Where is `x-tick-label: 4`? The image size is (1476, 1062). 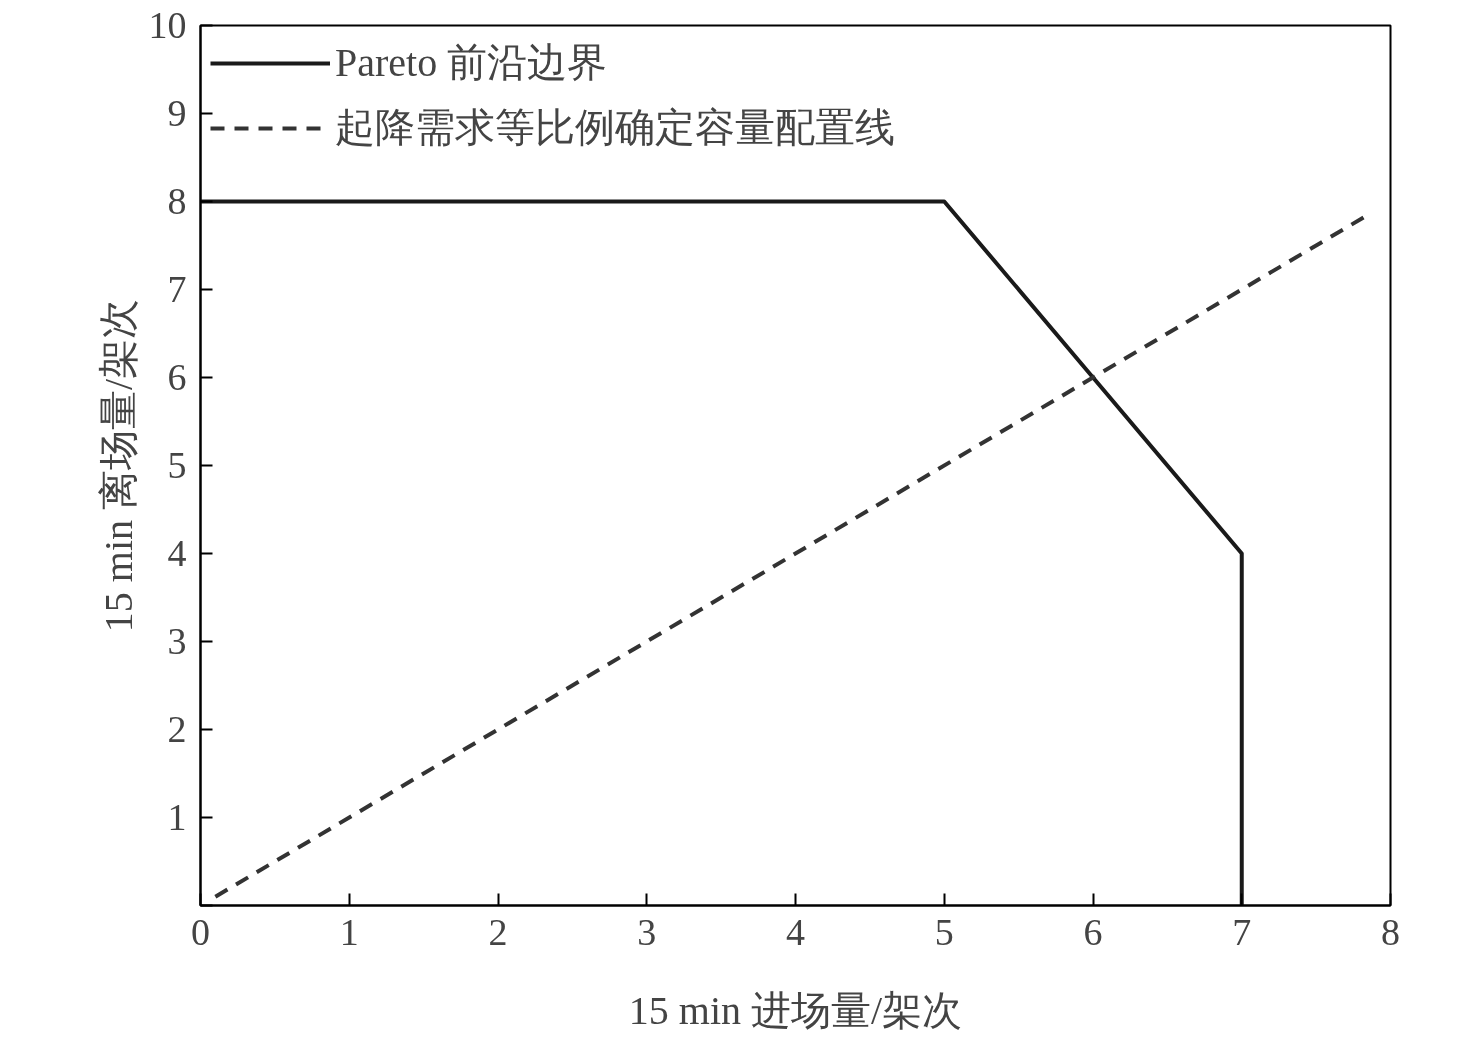 x-tick-label: 4 is located at coordinates (795, 931).